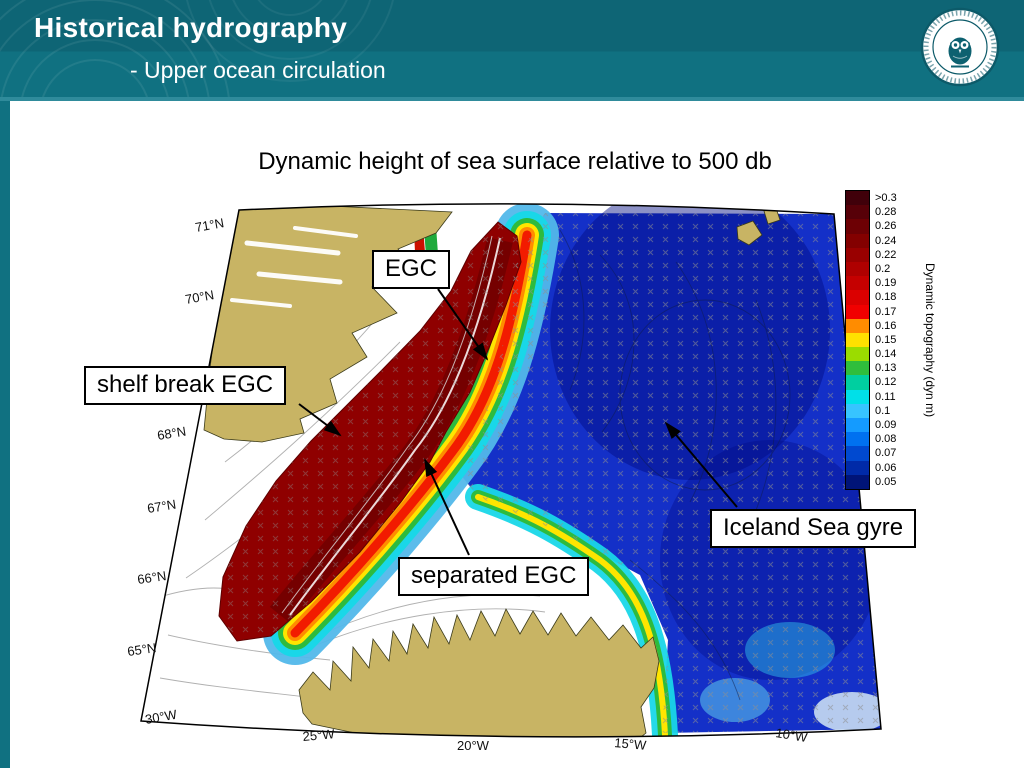 The image size is (1024, 768). What do you see at coordinates (171, 433) in the screenshot?
I see `lat-tick: 68°N` at bounding box center [171, 433].